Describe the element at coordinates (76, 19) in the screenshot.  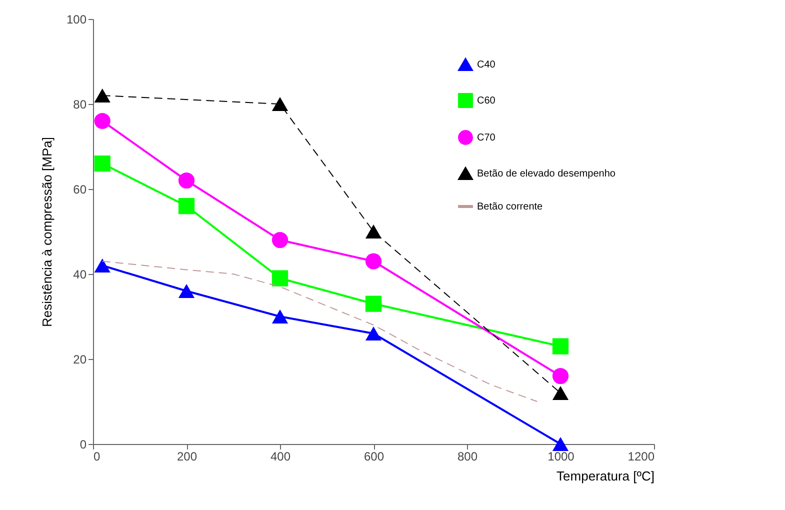
I see `y-tick-label: 100` at that location.